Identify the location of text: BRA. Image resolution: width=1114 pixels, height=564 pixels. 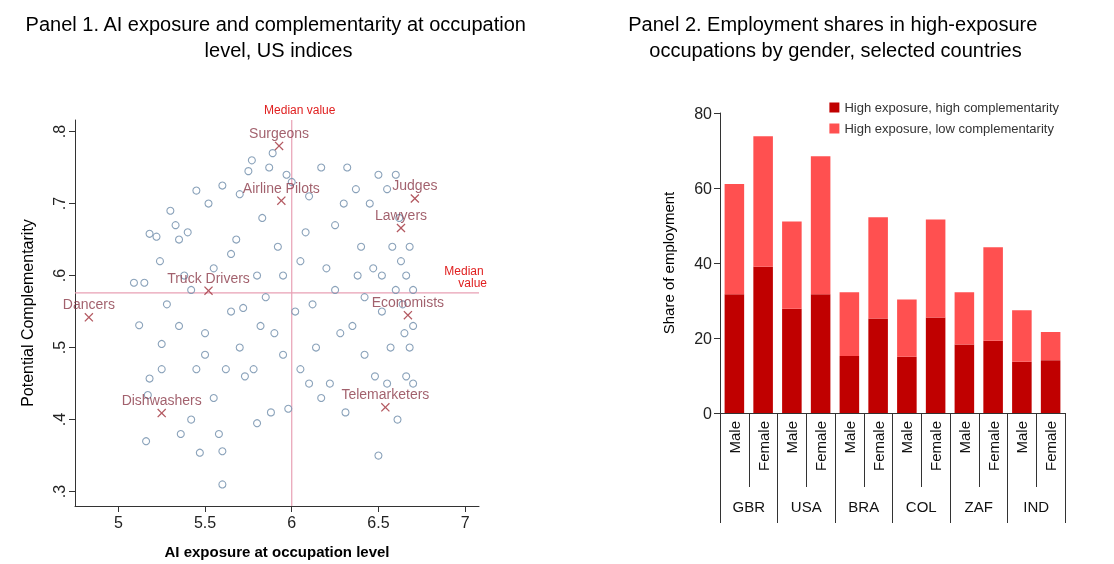
(864, 506).